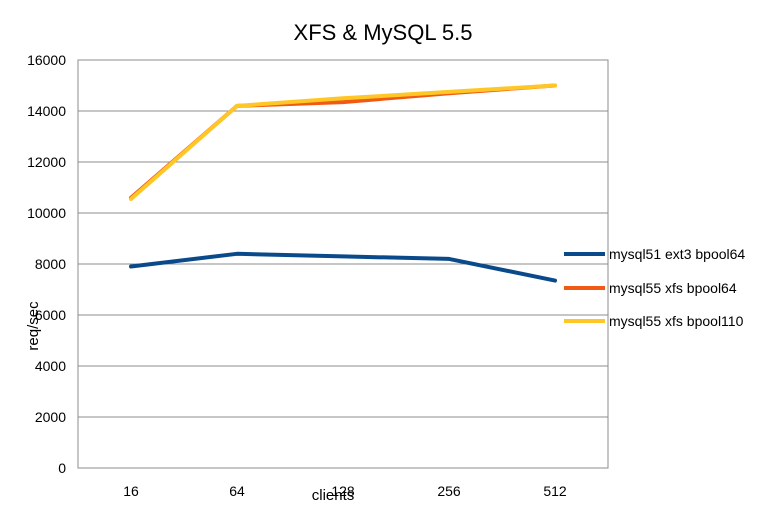 The height and width of the screenshot is (522, 781). Describe the element at coordinates (677, 254) in the screenshot. I see `legend-label: mysql51 ext3 bpool64` at that location.